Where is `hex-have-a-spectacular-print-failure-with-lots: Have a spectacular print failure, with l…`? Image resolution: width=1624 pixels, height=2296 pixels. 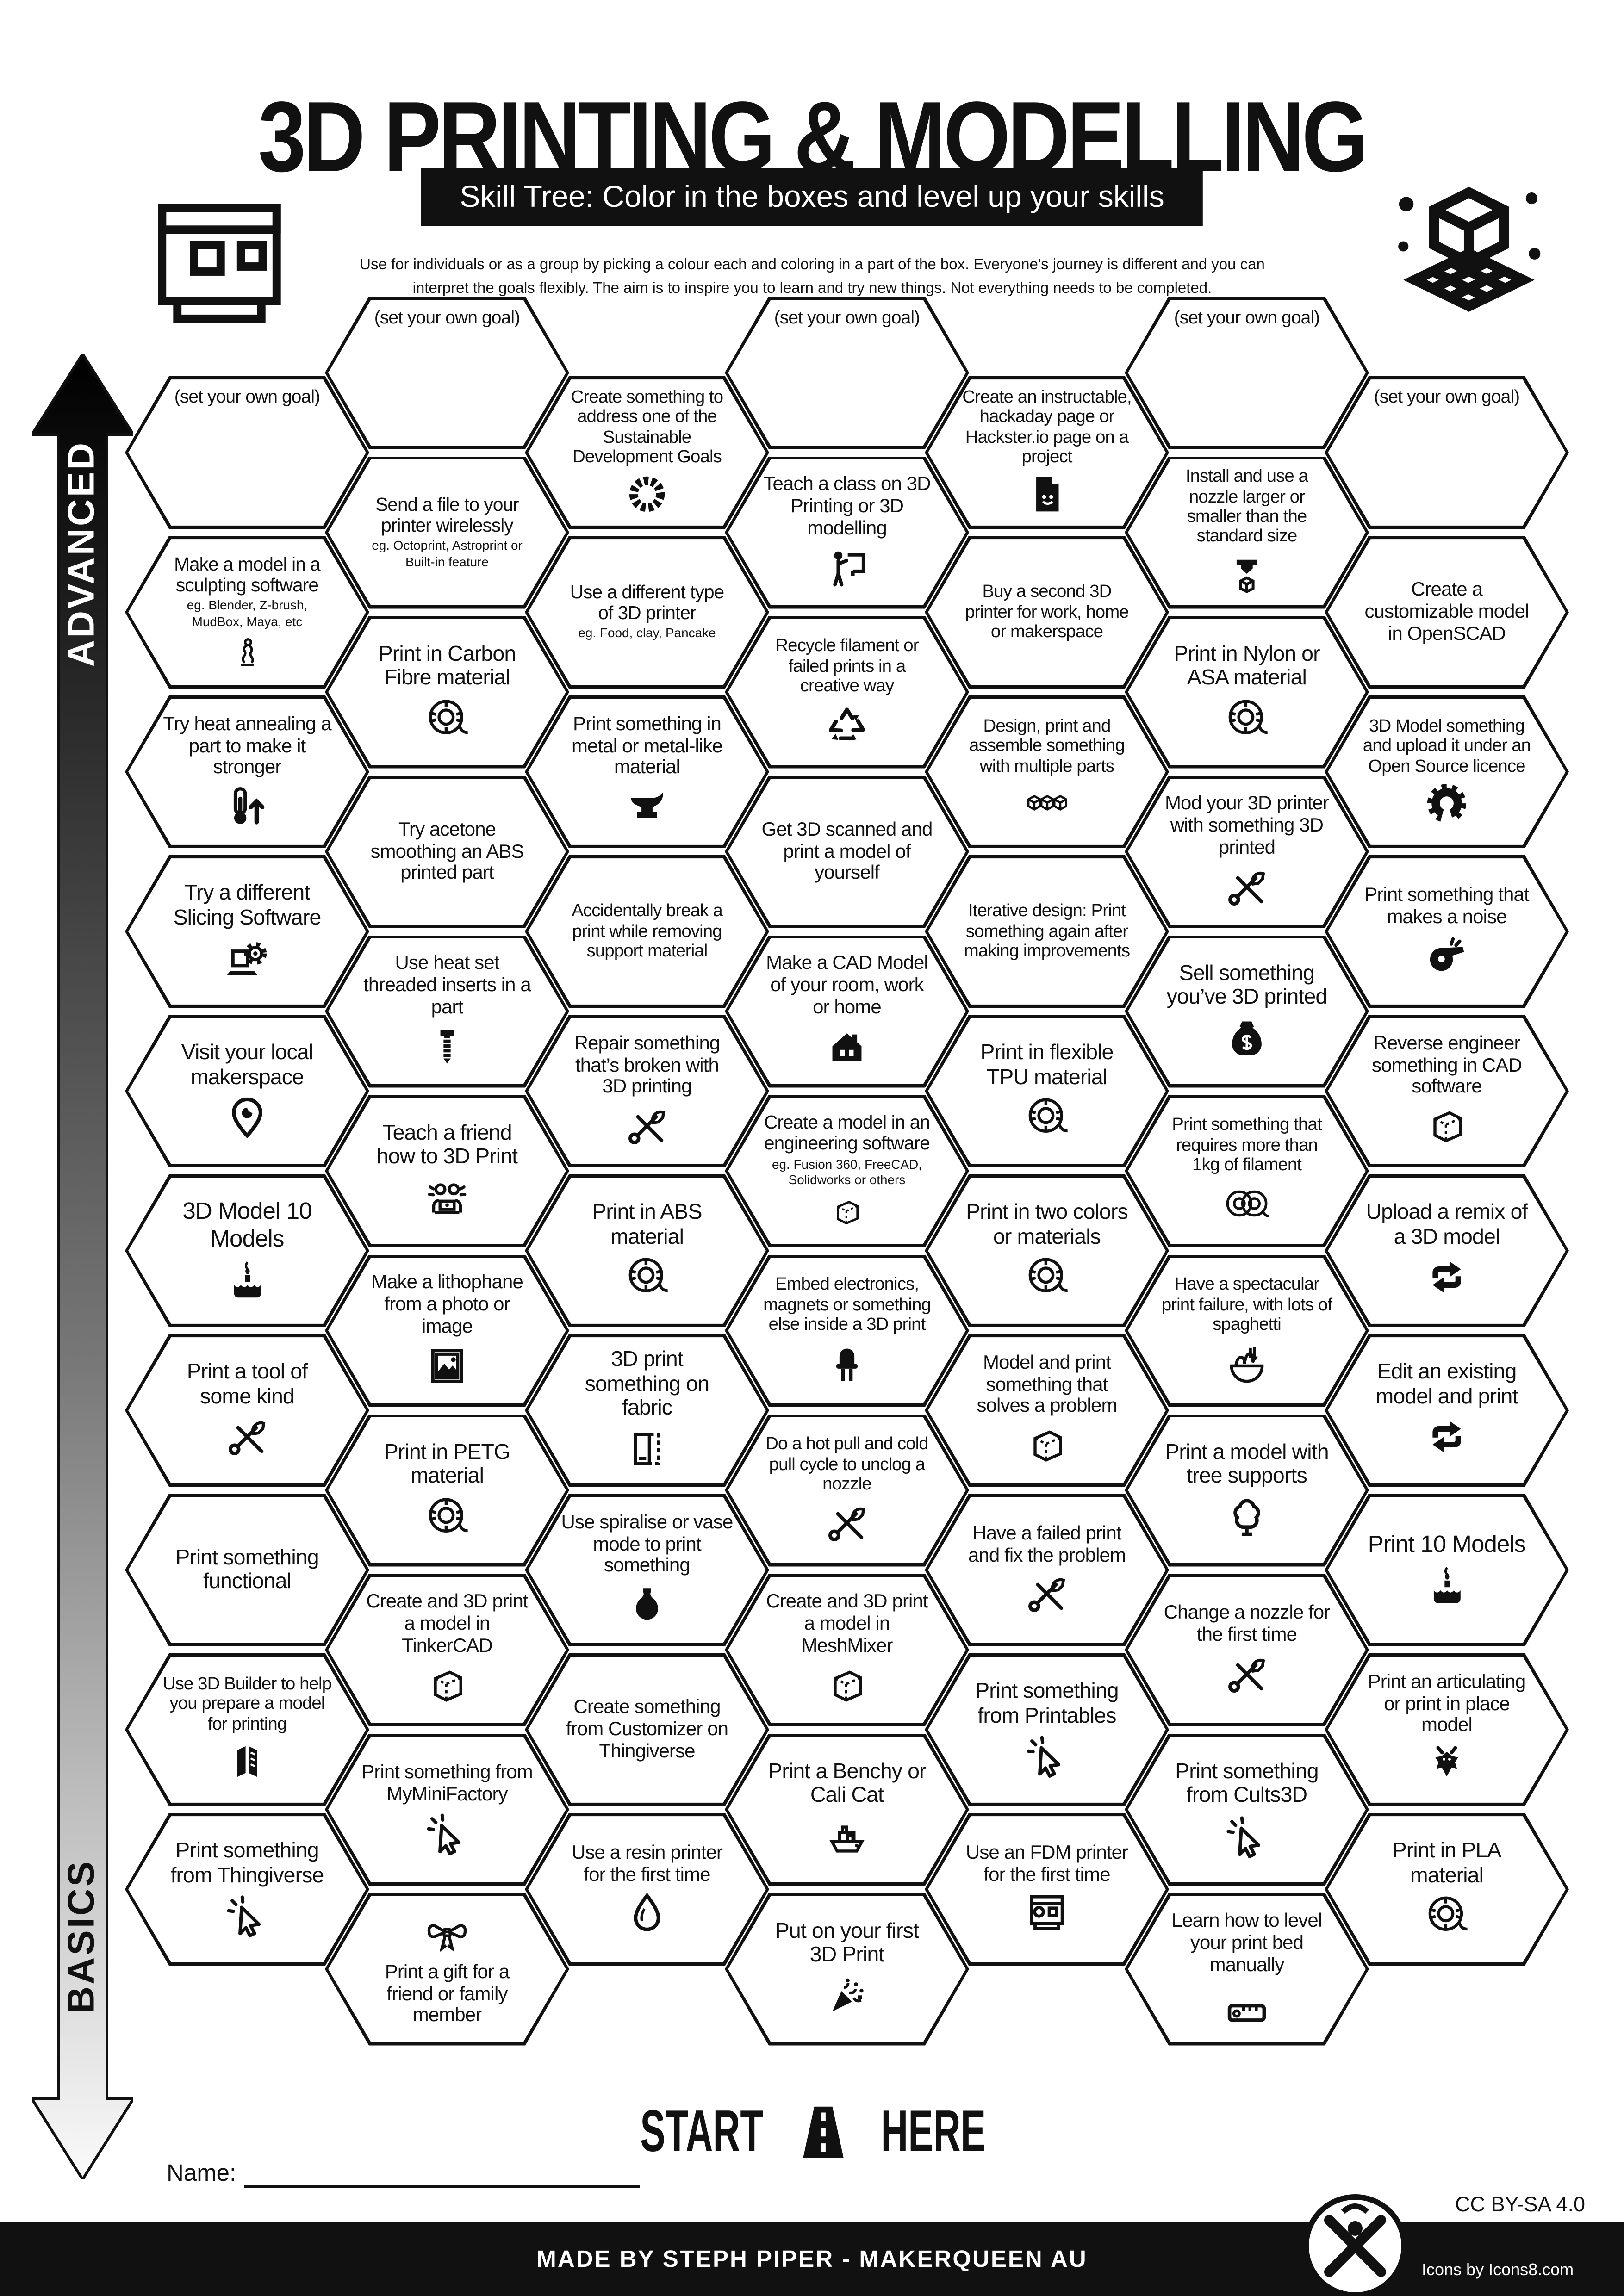
hex-have-a-spectacular-print-failure-with-lots: Have a spectacular print failure, with l… is located at coordinates (1247, 1331).